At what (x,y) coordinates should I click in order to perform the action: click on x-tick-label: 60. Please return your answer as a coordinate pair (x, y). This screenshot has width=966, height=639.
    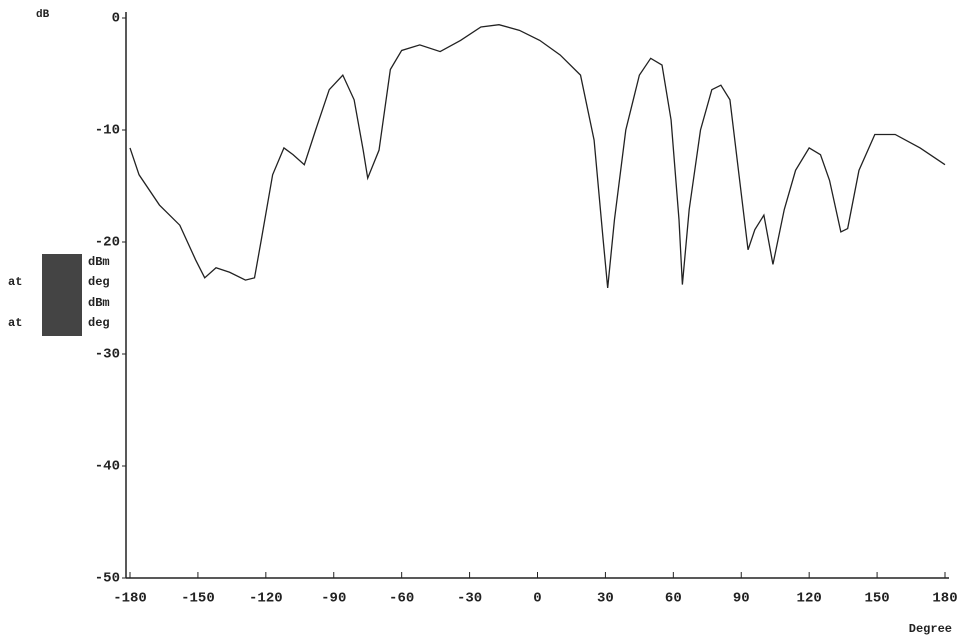
    Looking at the image, I should click on (673, 599).